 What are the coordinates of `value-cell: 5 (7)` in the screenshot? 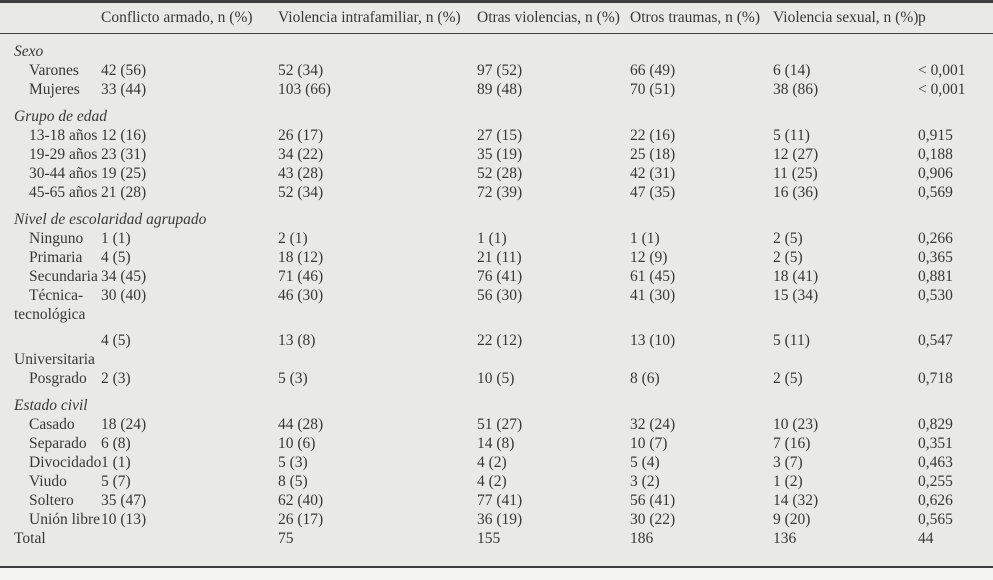 It's located at (116, 481).